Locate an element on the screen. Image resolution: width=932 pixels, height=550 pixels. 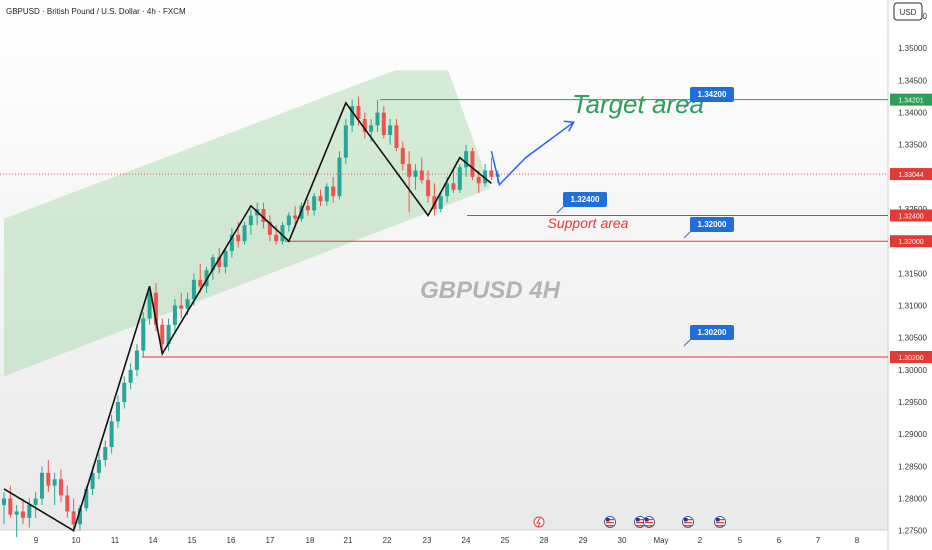
time-tick-label: 17 is located at coordinates (270, 540).